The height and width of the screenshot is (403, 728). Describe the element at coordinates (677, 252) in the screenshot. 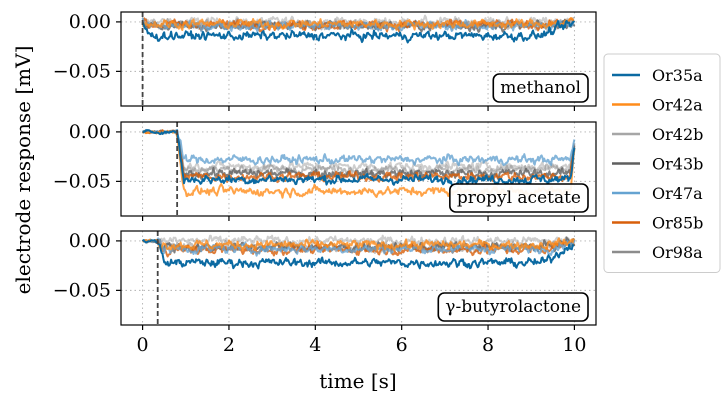

I see `legend-label-or98a: Or98a` at that location.